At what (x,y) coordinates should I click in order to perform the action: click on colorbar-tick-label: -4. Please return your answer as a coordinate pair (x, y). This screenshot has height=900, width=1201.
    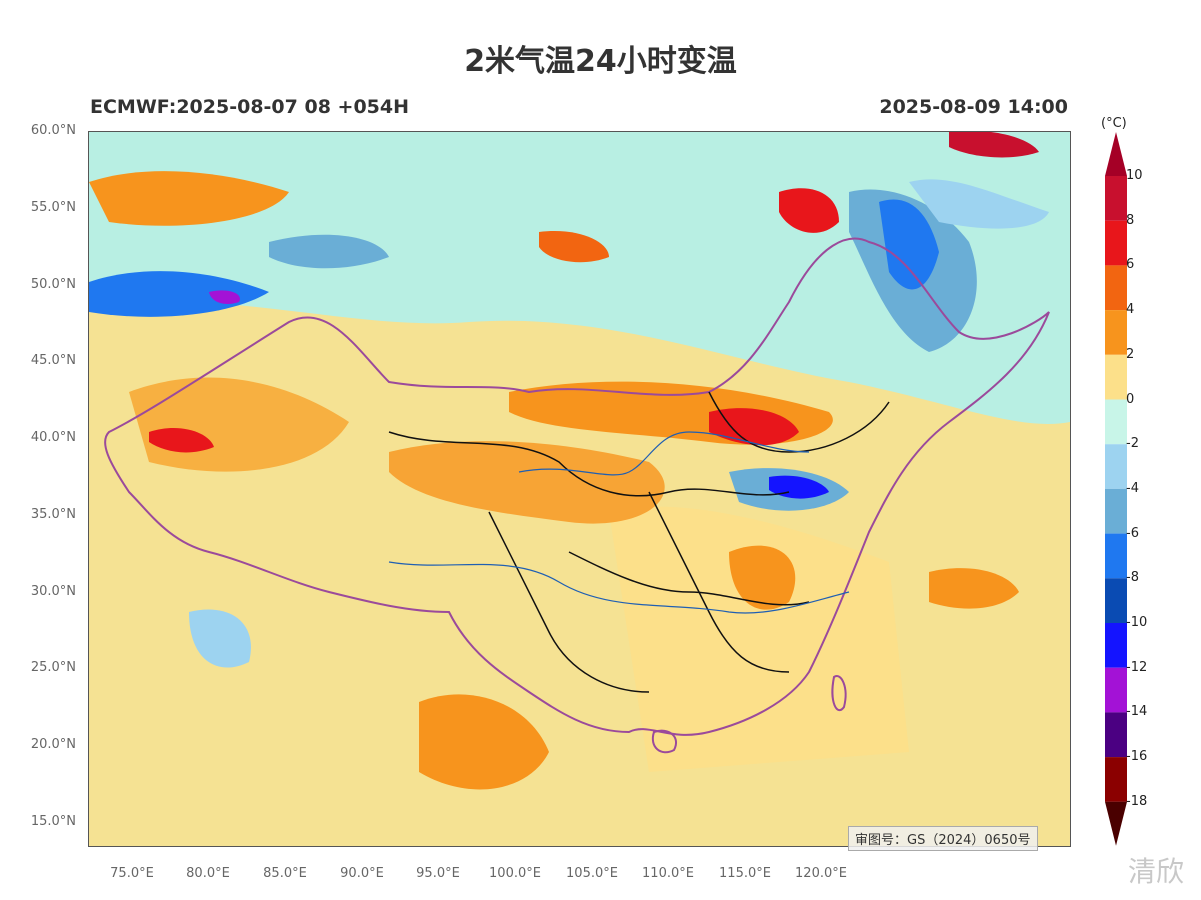
    Looking at the image, I should click on (1132, 488).